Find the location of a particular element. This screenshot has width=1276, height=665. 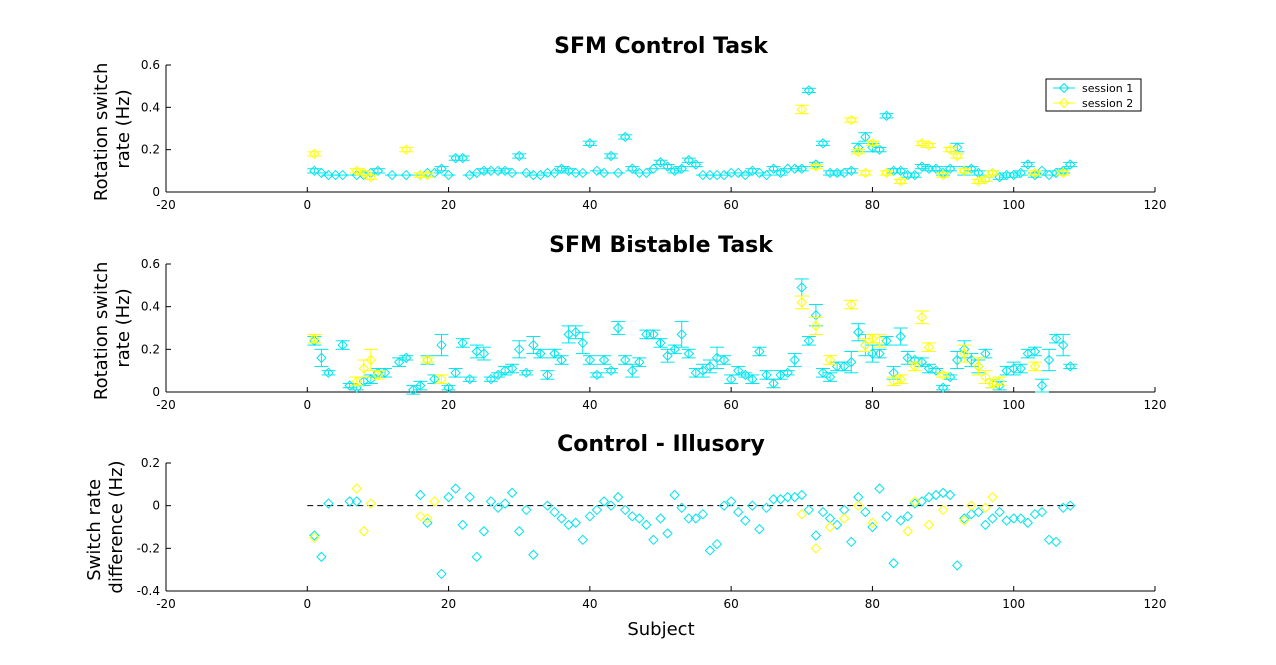

x-tick-label: 80 is located at coordinates (872, 205).